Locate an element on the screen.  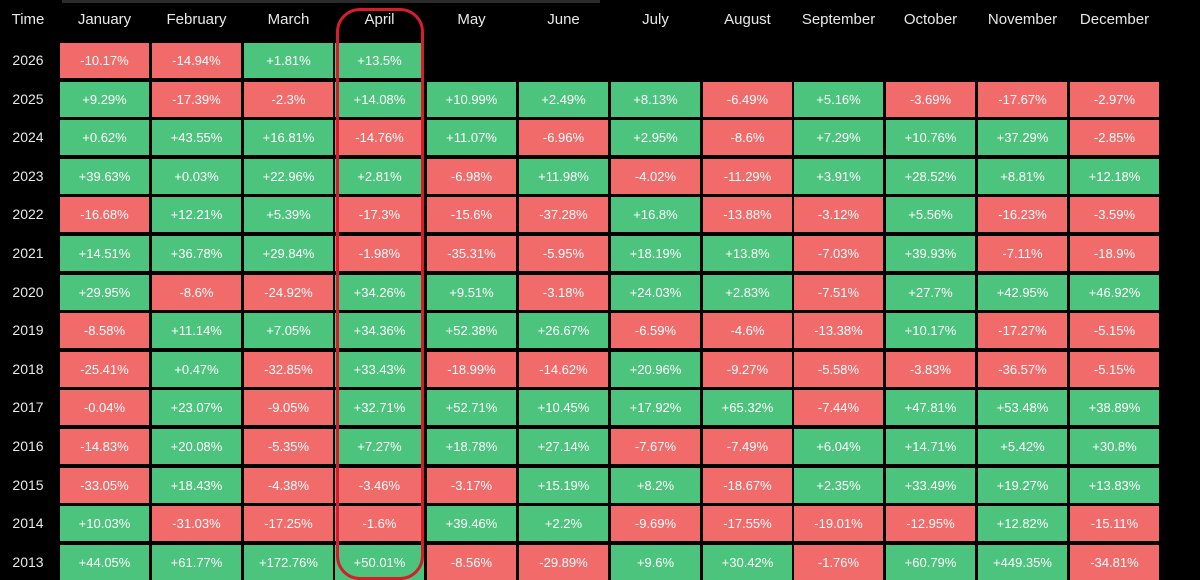
return-cell: +2.49% is located at coordinates (563, 99).